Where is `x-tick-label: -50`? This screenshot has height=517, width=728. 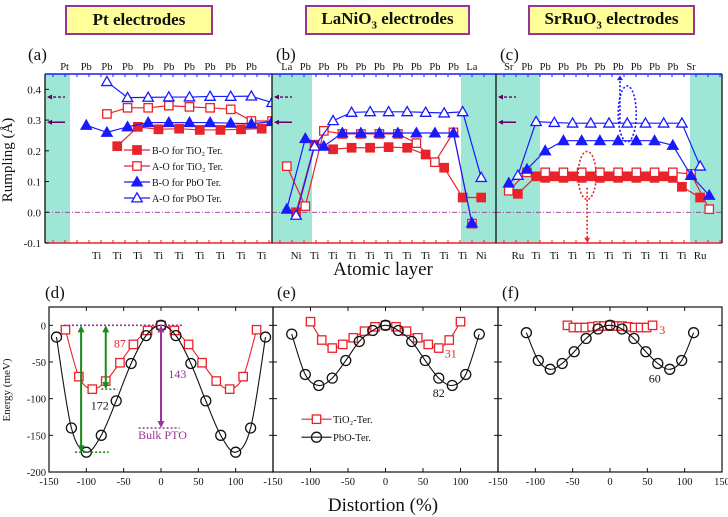 x-tick-label: -50 is located at coordinates (573, 482).